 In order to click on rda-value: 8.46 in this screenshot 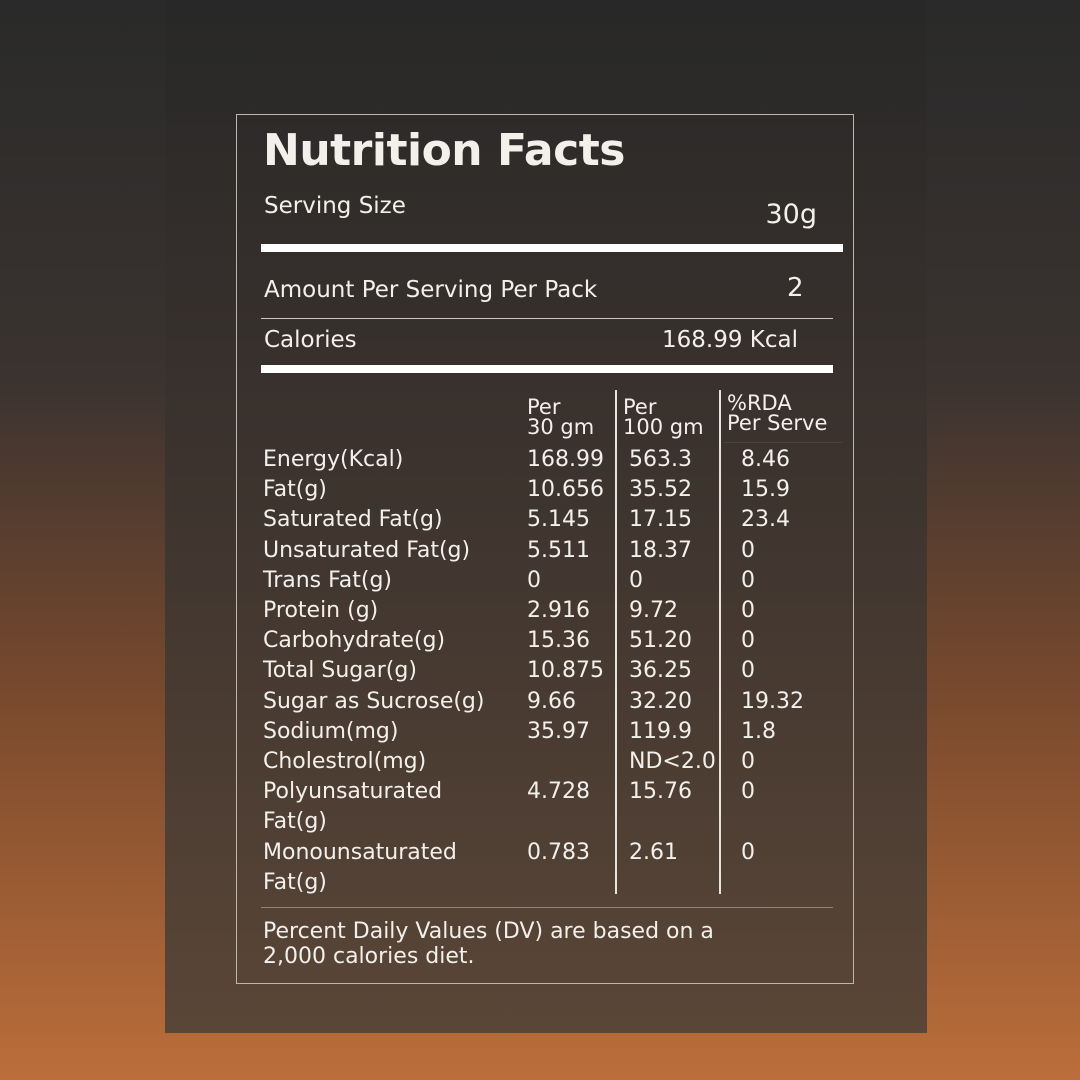, I will do `click(765, 459)`.